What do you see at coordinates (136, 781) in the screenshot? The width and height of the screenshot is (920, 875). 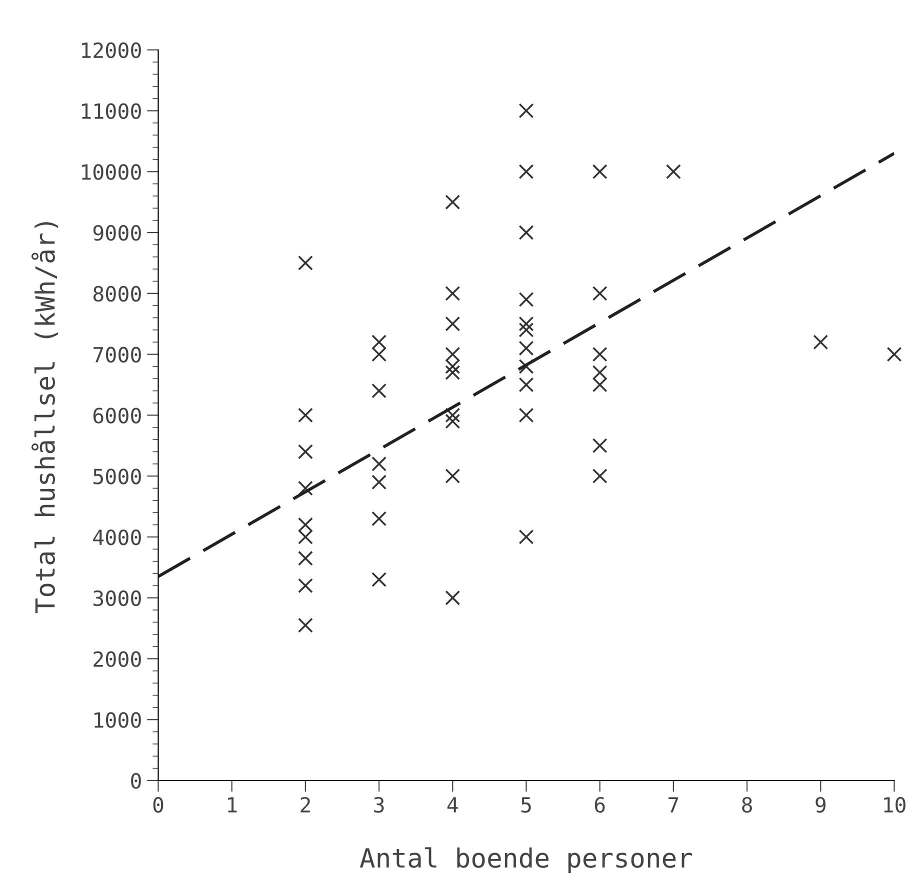 I see `y-tick-label: 0` at bounding box center [136, 781].